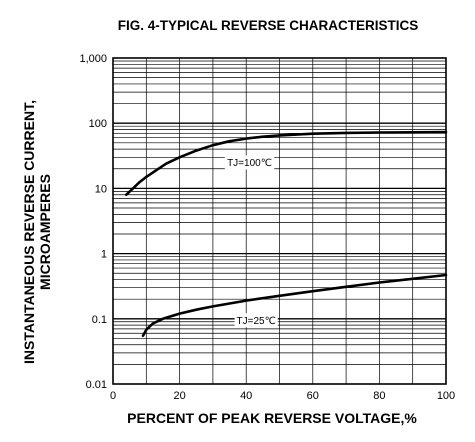  Describe the element at coordinates (101, 189) in the screenshot. I see `y-tick-label: 10` at that location.